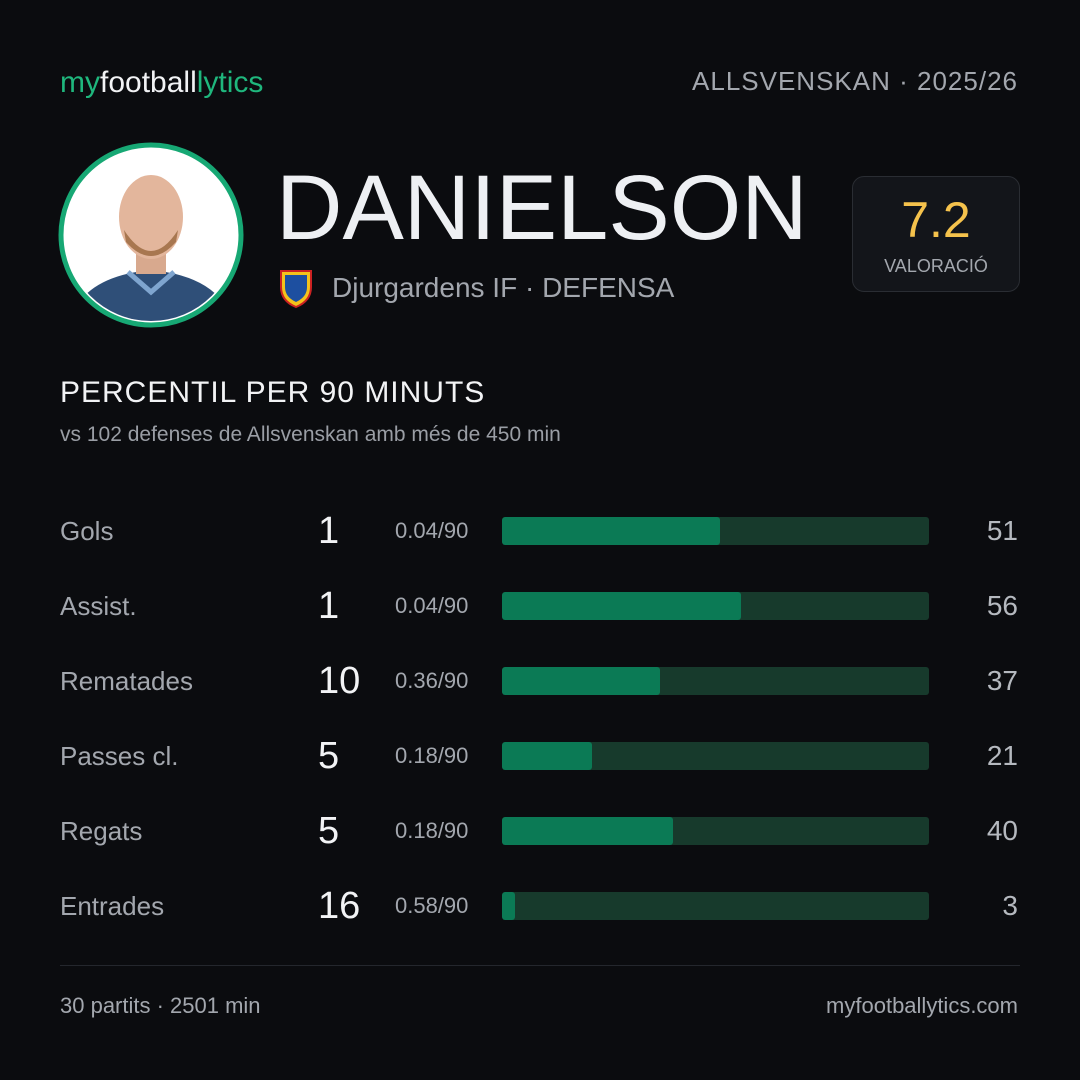 The height and width of the screenshot is (1080, 1080). Describe the element at coordinates (230, 82) in the screenshot. I see `brand-part: lytics` at that location.